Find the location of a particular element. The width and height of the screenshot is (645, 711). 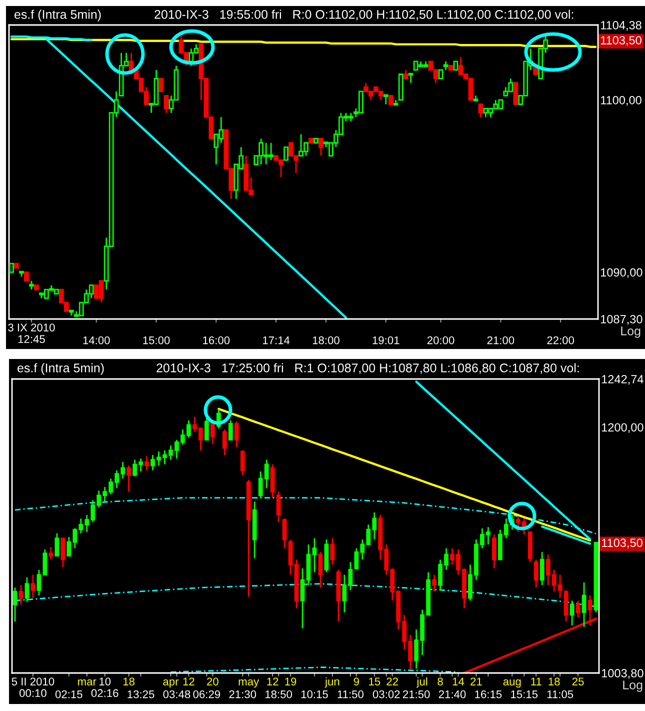

y-tick-label: 1242,74 is located at coordinates (623, 380).